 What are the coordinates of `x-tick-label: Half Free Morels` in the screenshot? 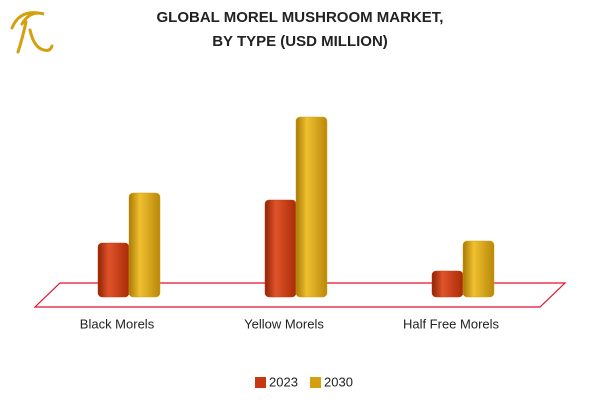 It's located at (451, 323).